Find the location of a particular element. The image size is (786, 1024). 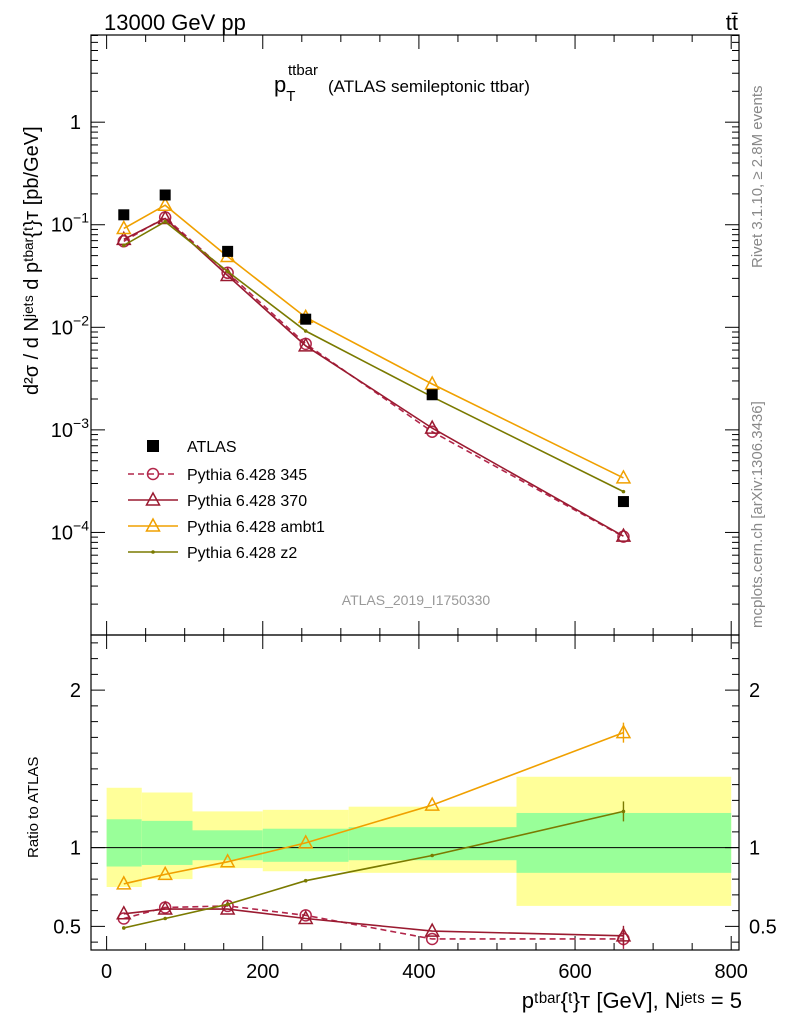

energy-label: 13000 GeV pp is located at coordinates (175, 22).